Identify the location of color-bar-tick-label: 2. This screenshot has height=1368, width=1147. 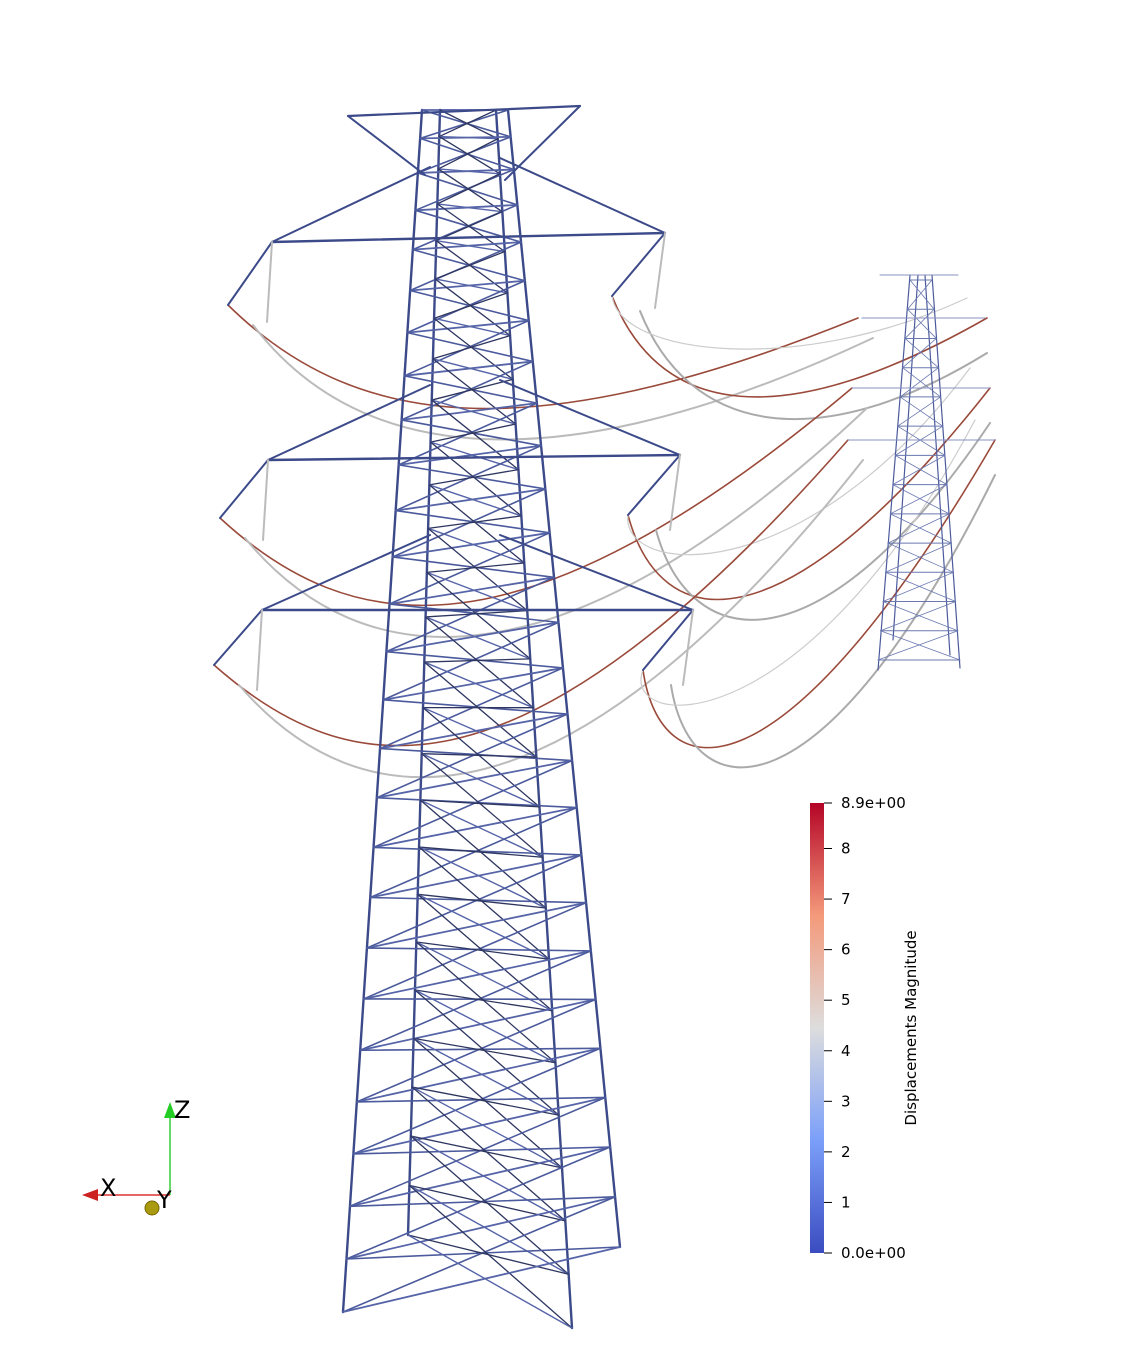
(846, 1152).